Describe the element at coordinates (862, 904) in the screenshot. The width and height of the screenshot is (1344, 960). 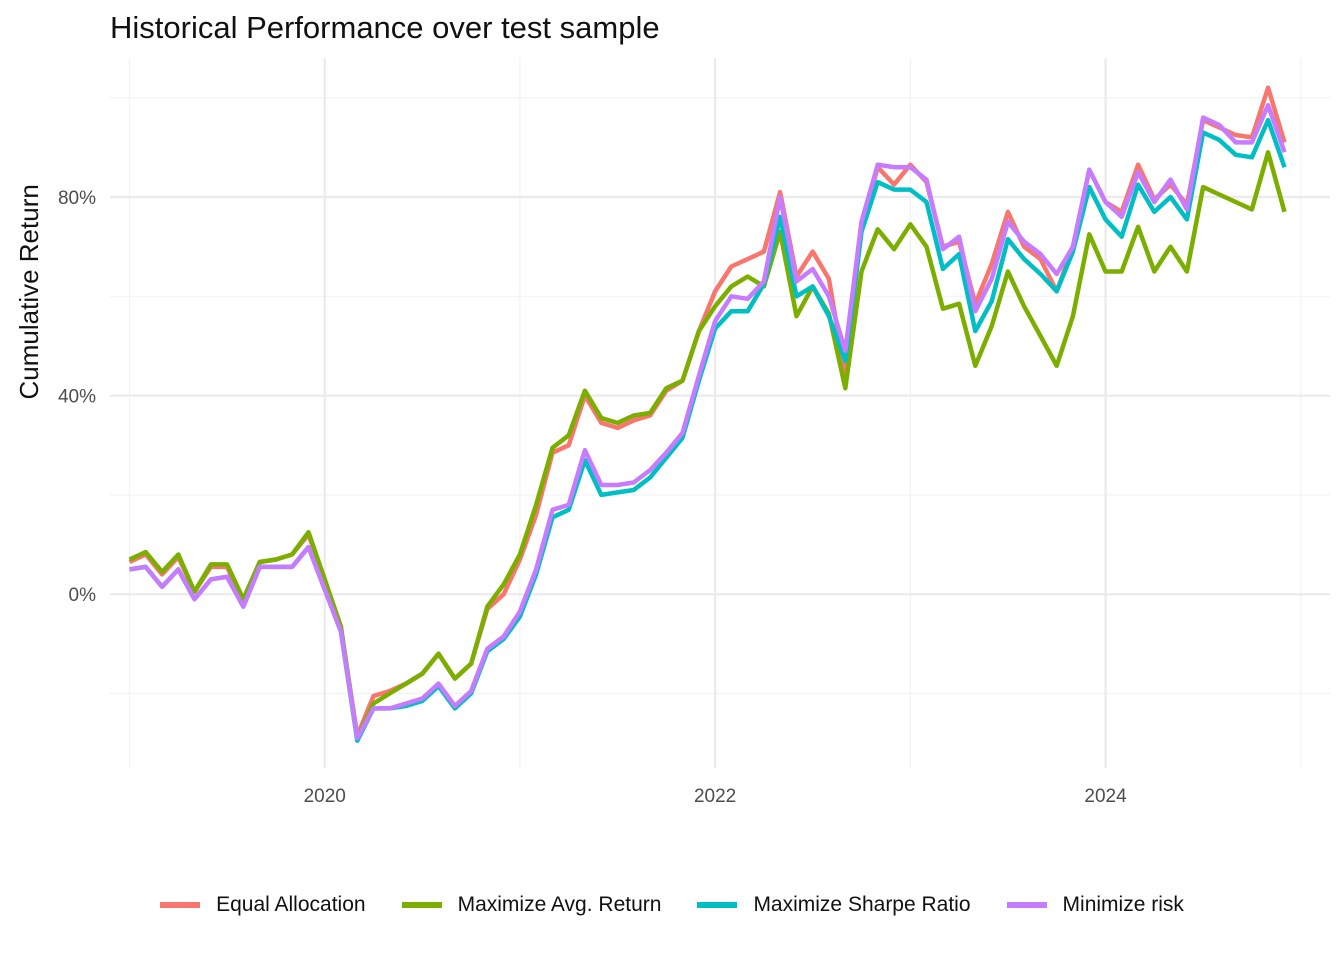
I see `legend-label: Maximize Sharpe Ratio` at that location.